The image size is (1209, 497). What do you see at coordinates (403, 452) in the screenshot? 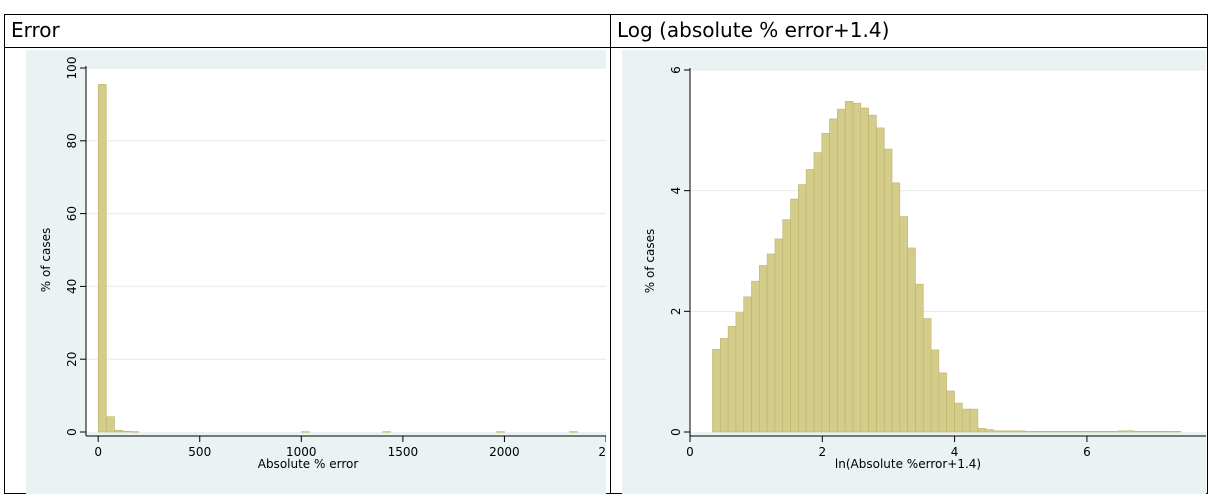
I see `x-tick-label: 1500` at bounding box center [403, 452].